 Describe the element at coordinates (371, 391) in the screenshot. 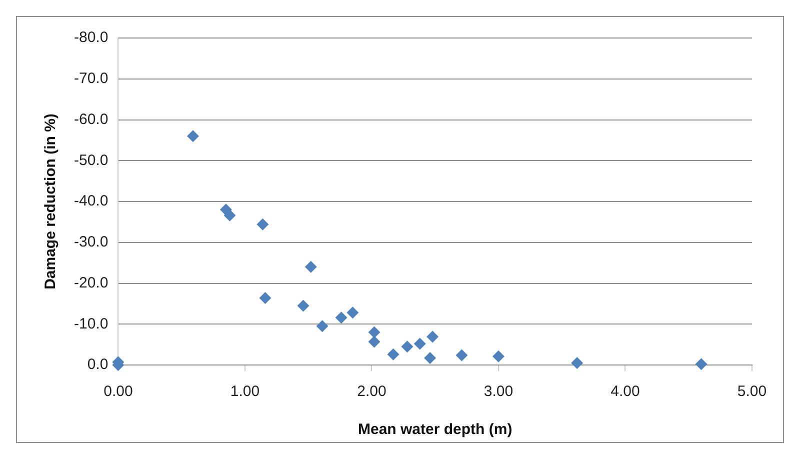

I see `x-tick-label: 2.00` at that location.